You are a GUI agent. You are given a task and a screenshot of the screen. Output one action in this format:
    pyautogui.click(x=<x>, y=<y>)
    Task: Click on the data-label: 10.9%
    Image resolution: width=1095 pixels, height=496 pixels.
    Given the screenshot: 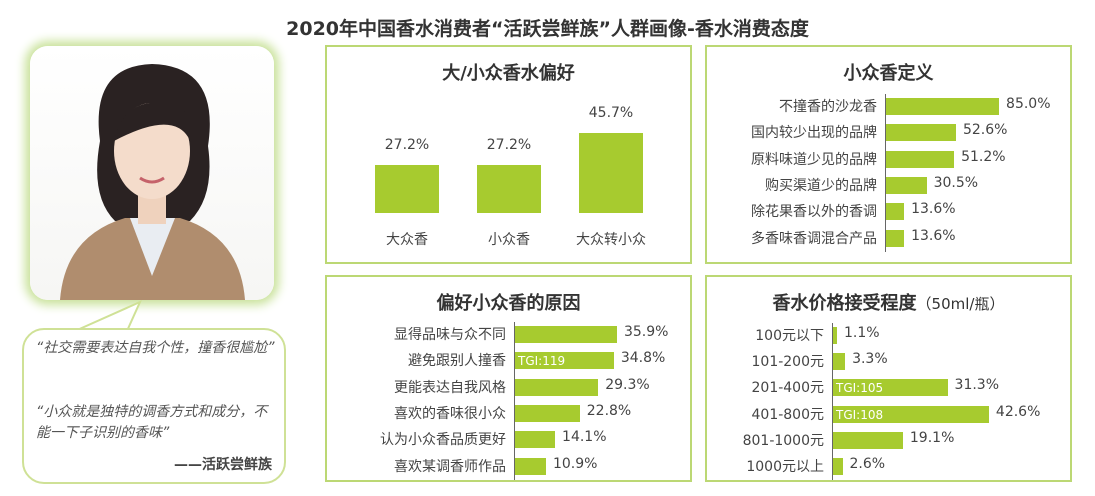 What is the action you would take?
    pyautogui.click(x=575, y=463)
    